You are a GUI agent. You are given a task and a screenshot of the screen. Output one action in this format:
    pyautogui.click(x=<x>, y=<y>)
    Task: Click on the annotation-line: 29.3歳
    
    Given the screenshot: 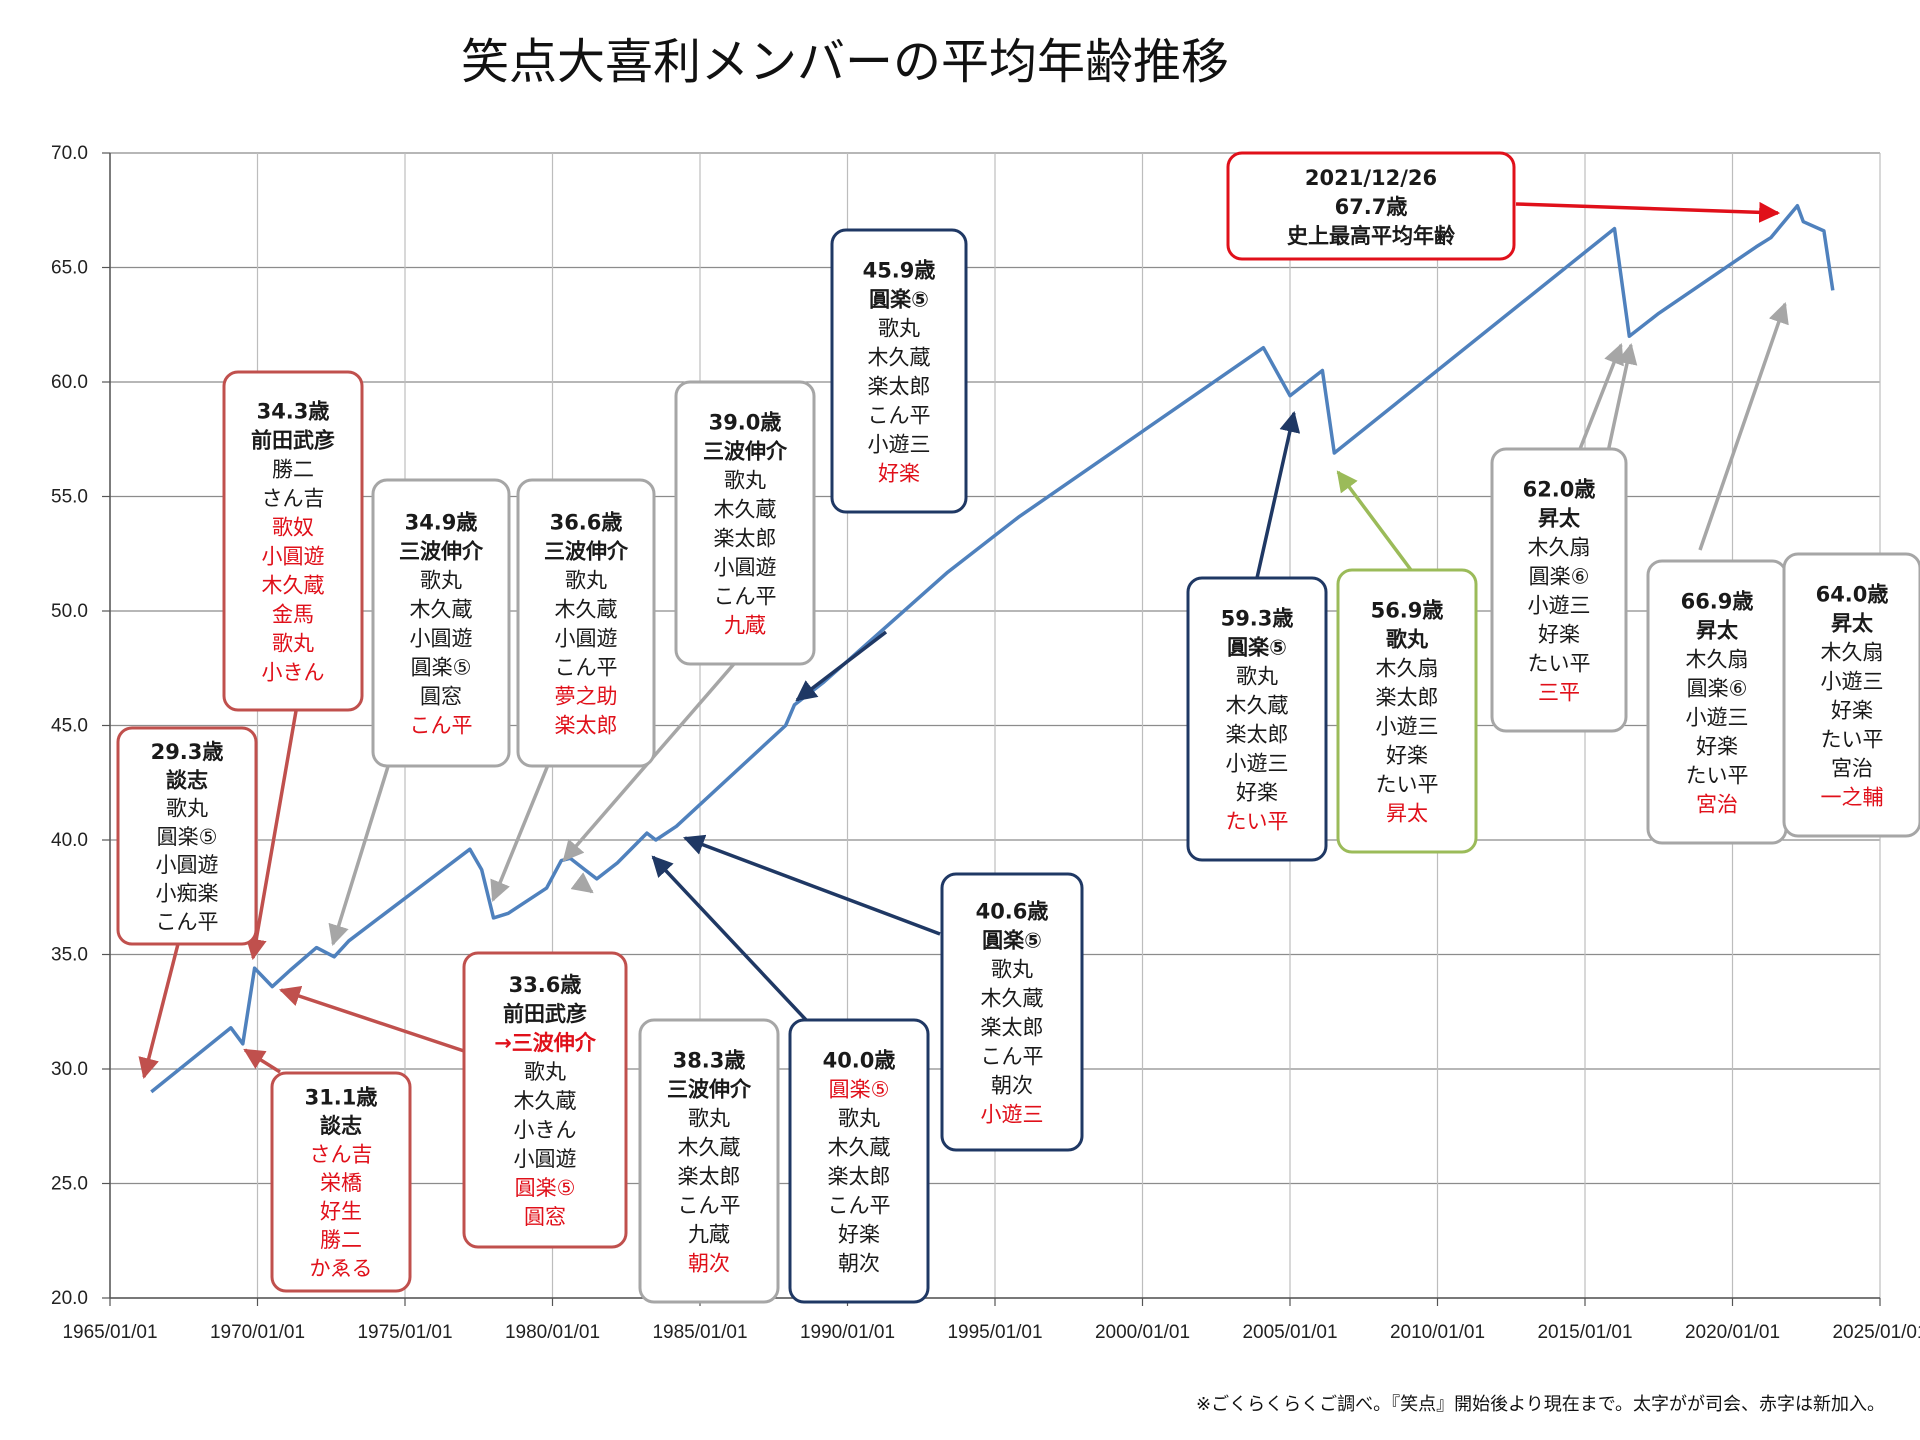 What is the action you would take?
    pyautogui.click(x=187, y=752)
    